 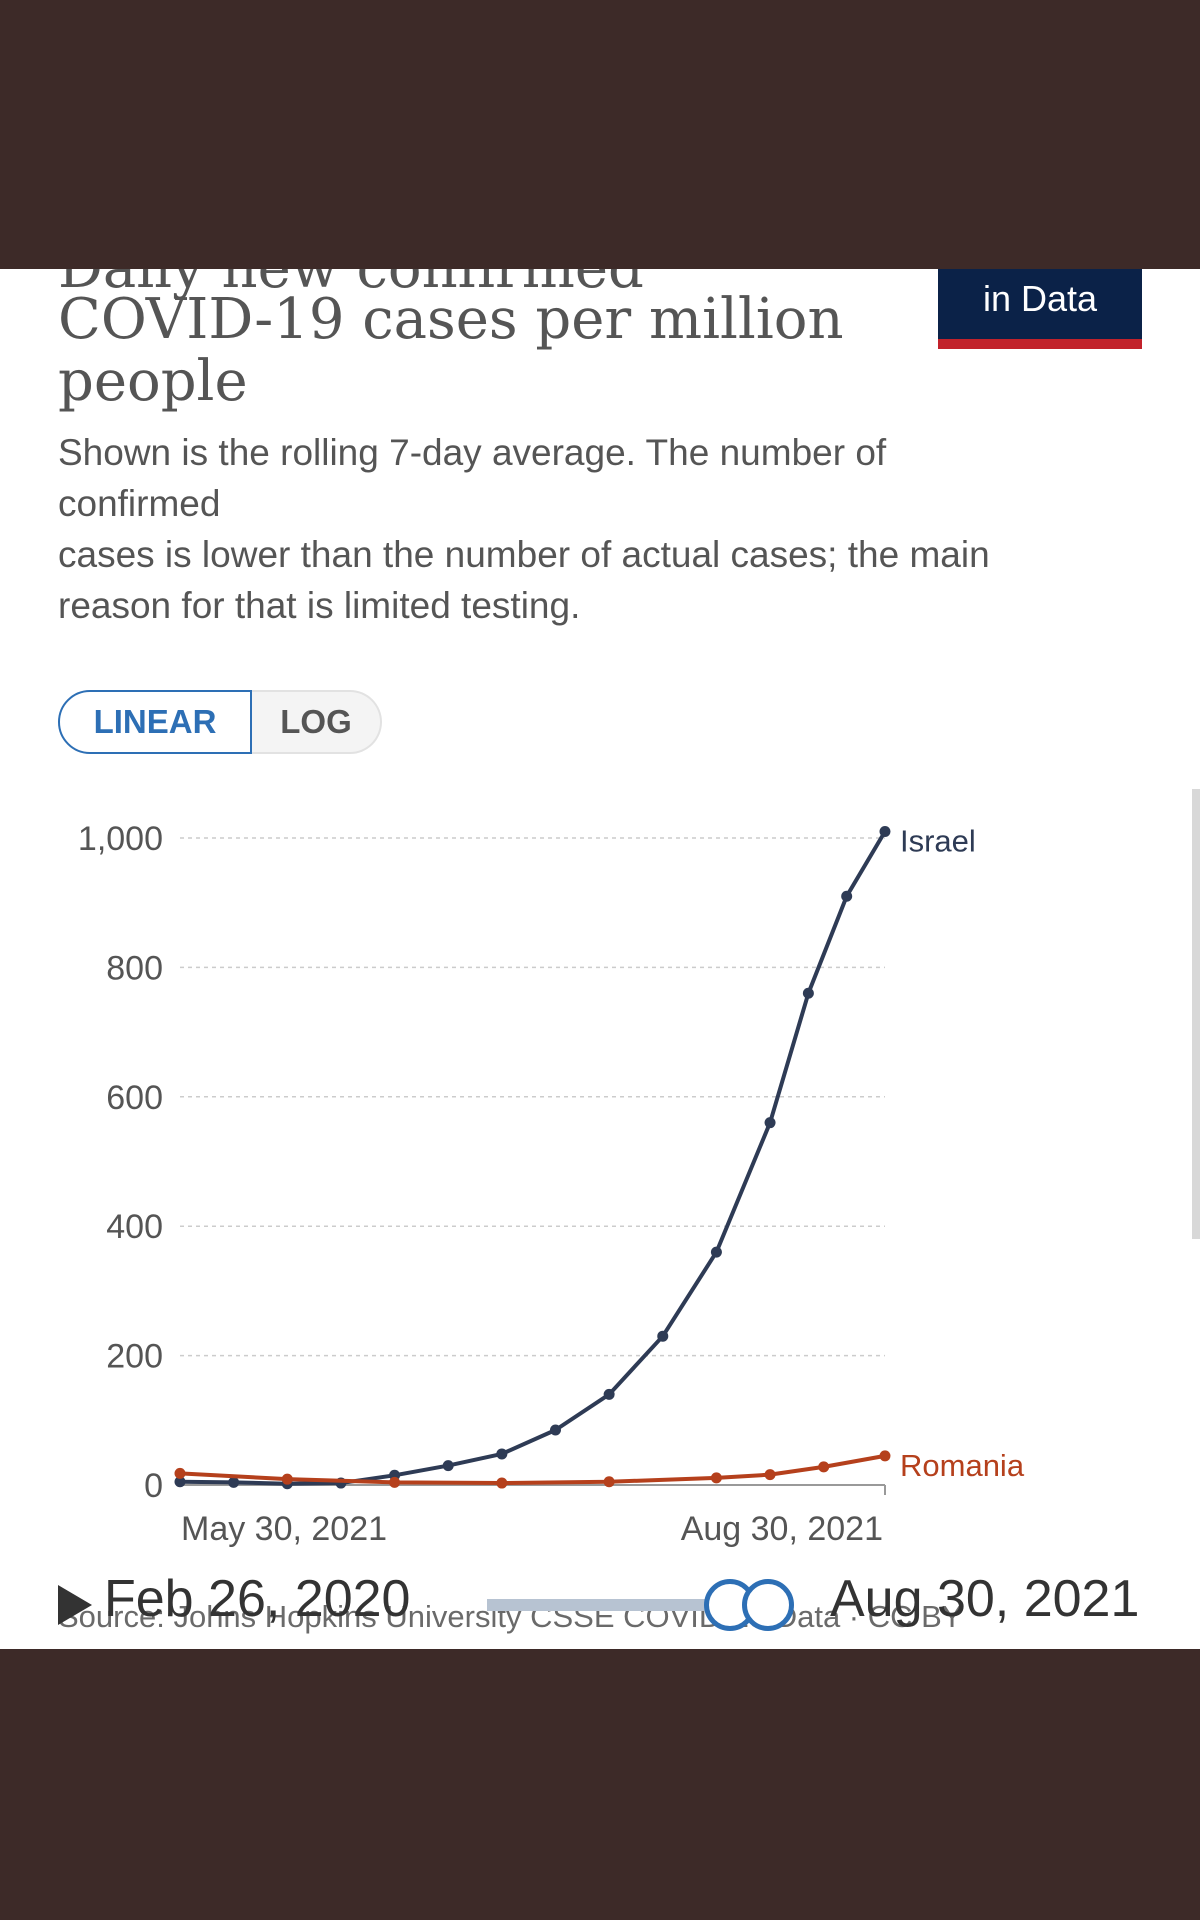 What do you see at coordinates (134, 1098) in the screenshot?
I see `y-tick-label: 600` at bounding box center [134, 1098].